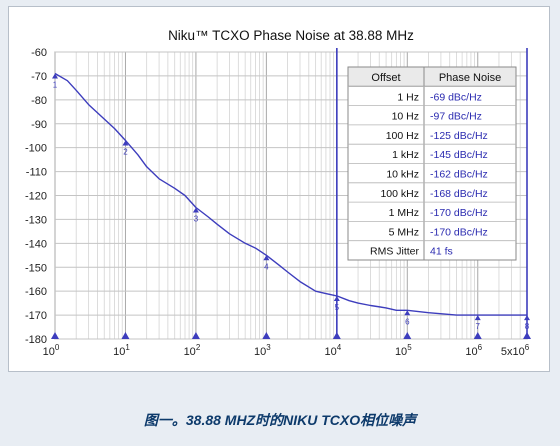 Image resolution: width=560 pixels, height=446 pixels. I want to click on y-tick-label: -130, so click(36, 220).